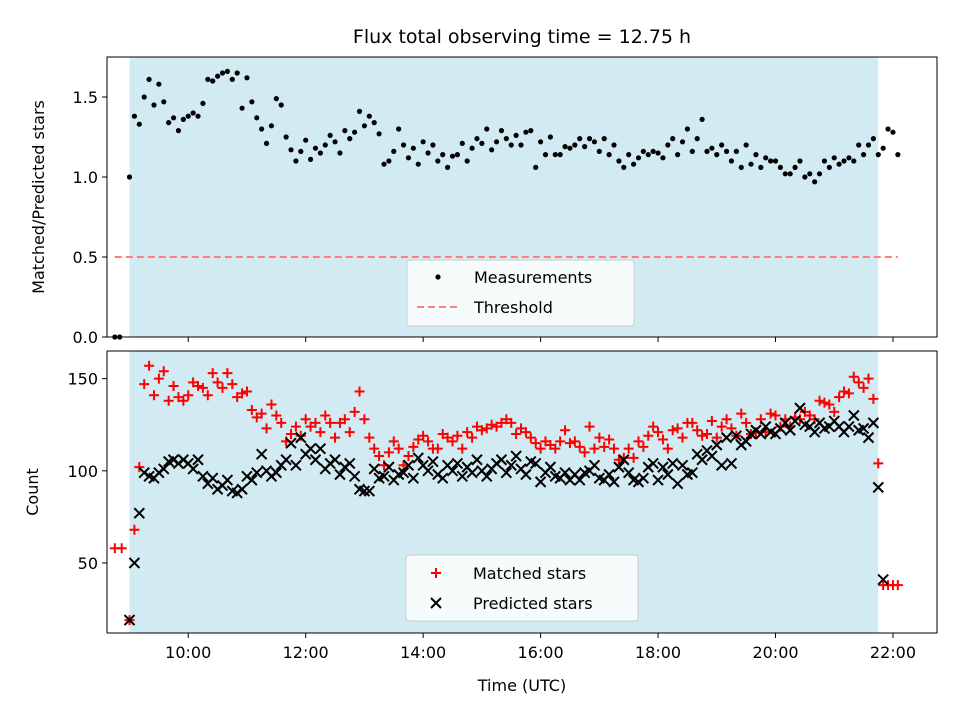  Describe the element at coordinates (541, 652) in the screenshot. I see `x-tick-label: 16:00` at that location.